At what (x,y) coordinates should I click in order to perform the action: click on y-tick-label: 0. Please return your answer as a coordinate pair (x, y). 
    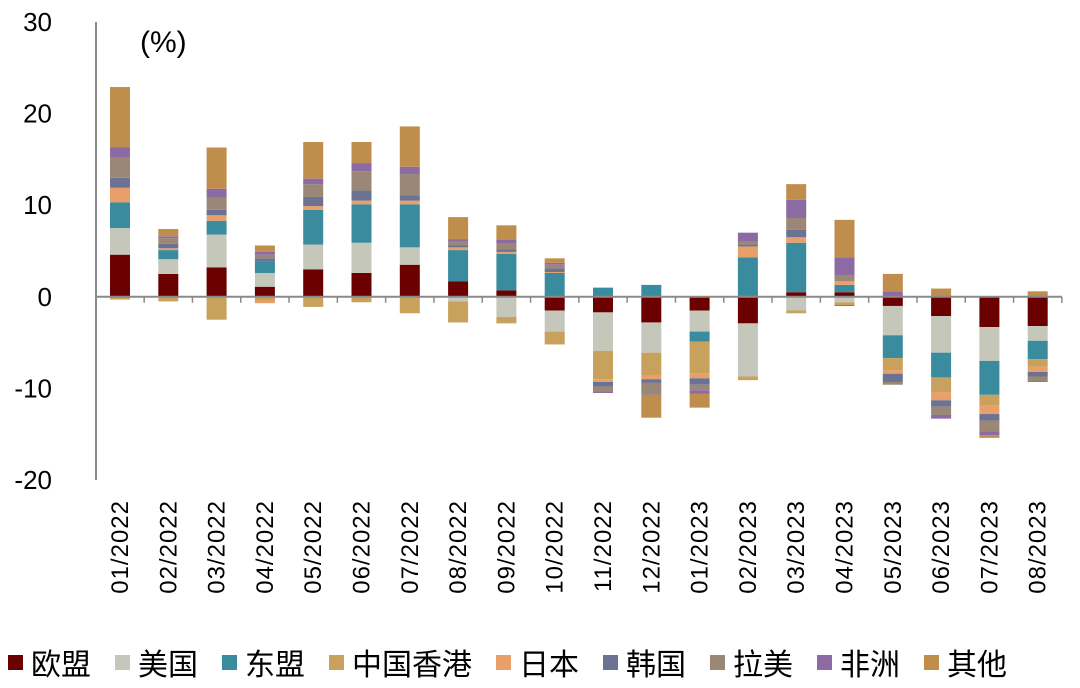
    Looking at the image, I should click on (45, 297).